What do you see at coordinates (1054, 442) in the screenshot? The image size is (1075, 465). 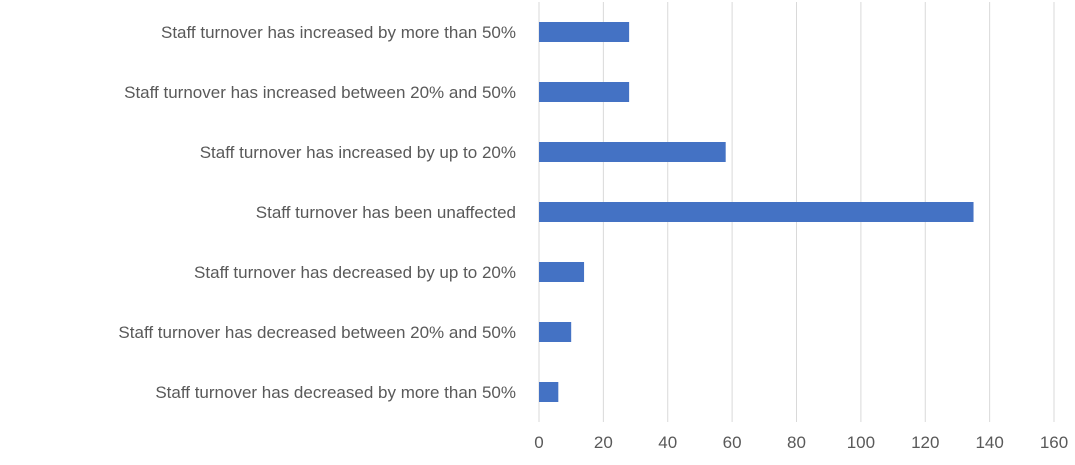 I see `x-tick-label: 160` at bounding box center [1054, 442].